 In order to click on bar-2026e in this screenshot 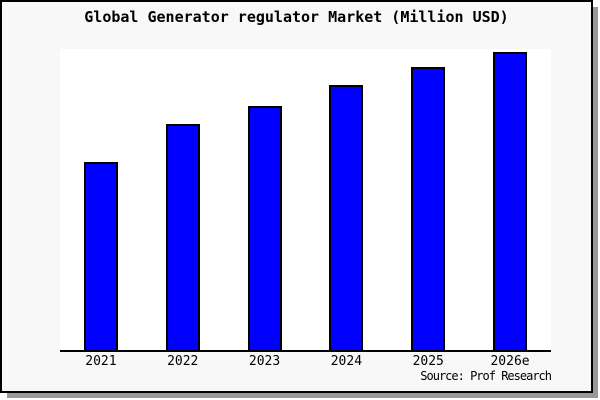, I will do `click(510, 201)`.